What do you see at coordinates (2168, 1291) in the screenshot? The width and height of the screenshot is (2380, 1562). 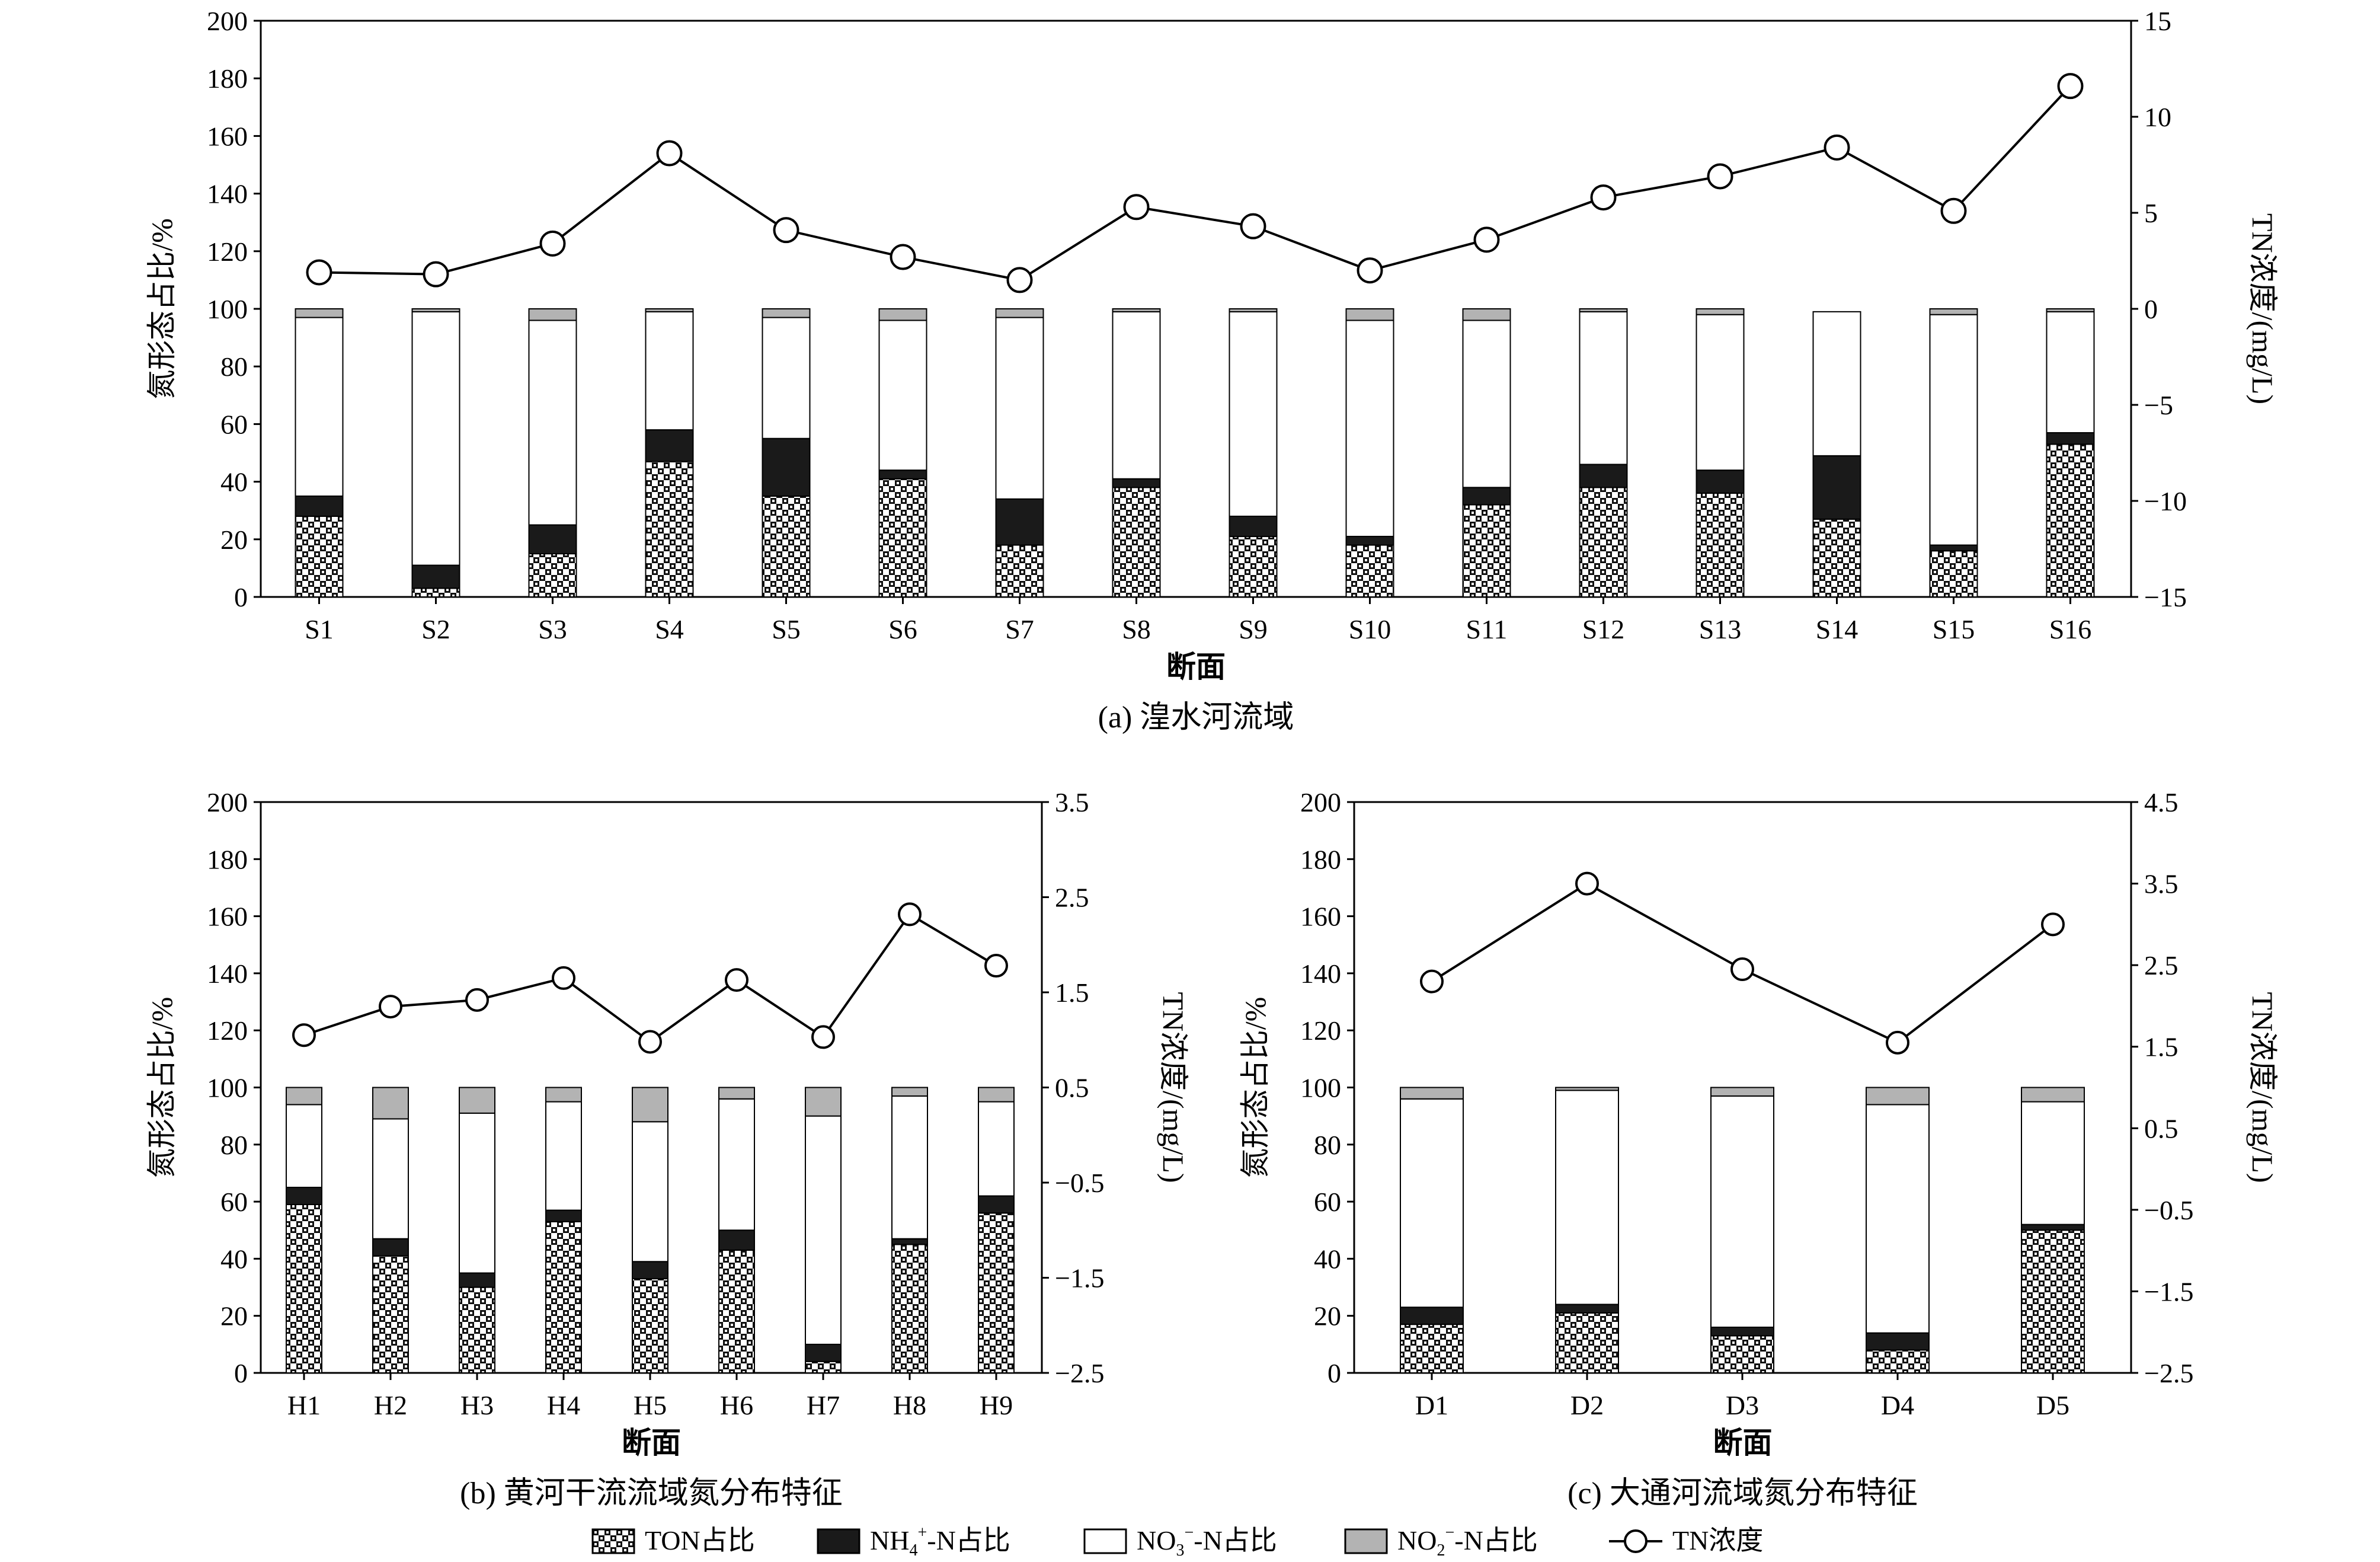 I see `right-axis-tick-label: −1.5` at bounding box center [2168, 1291].